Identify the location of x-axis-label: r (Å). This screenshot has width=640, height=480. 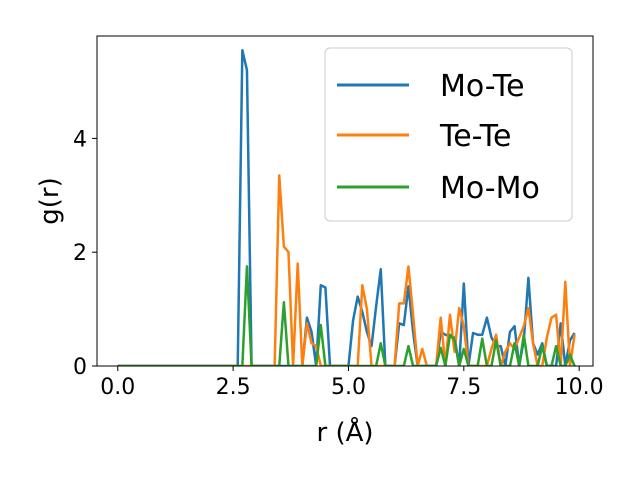
(344, 432).